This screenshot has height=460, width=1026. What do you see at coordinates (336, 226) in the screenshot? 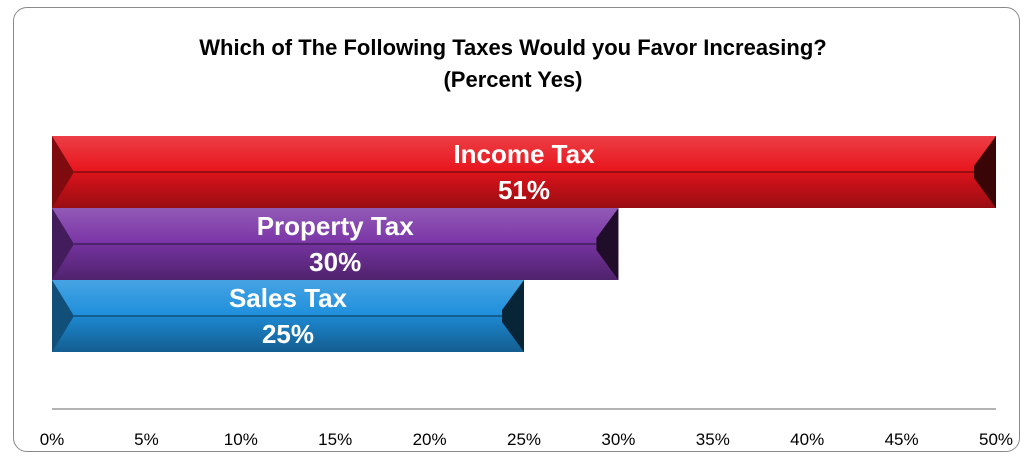
I see `bar-category-label: Property Tax` at bounding box center [336, 226].